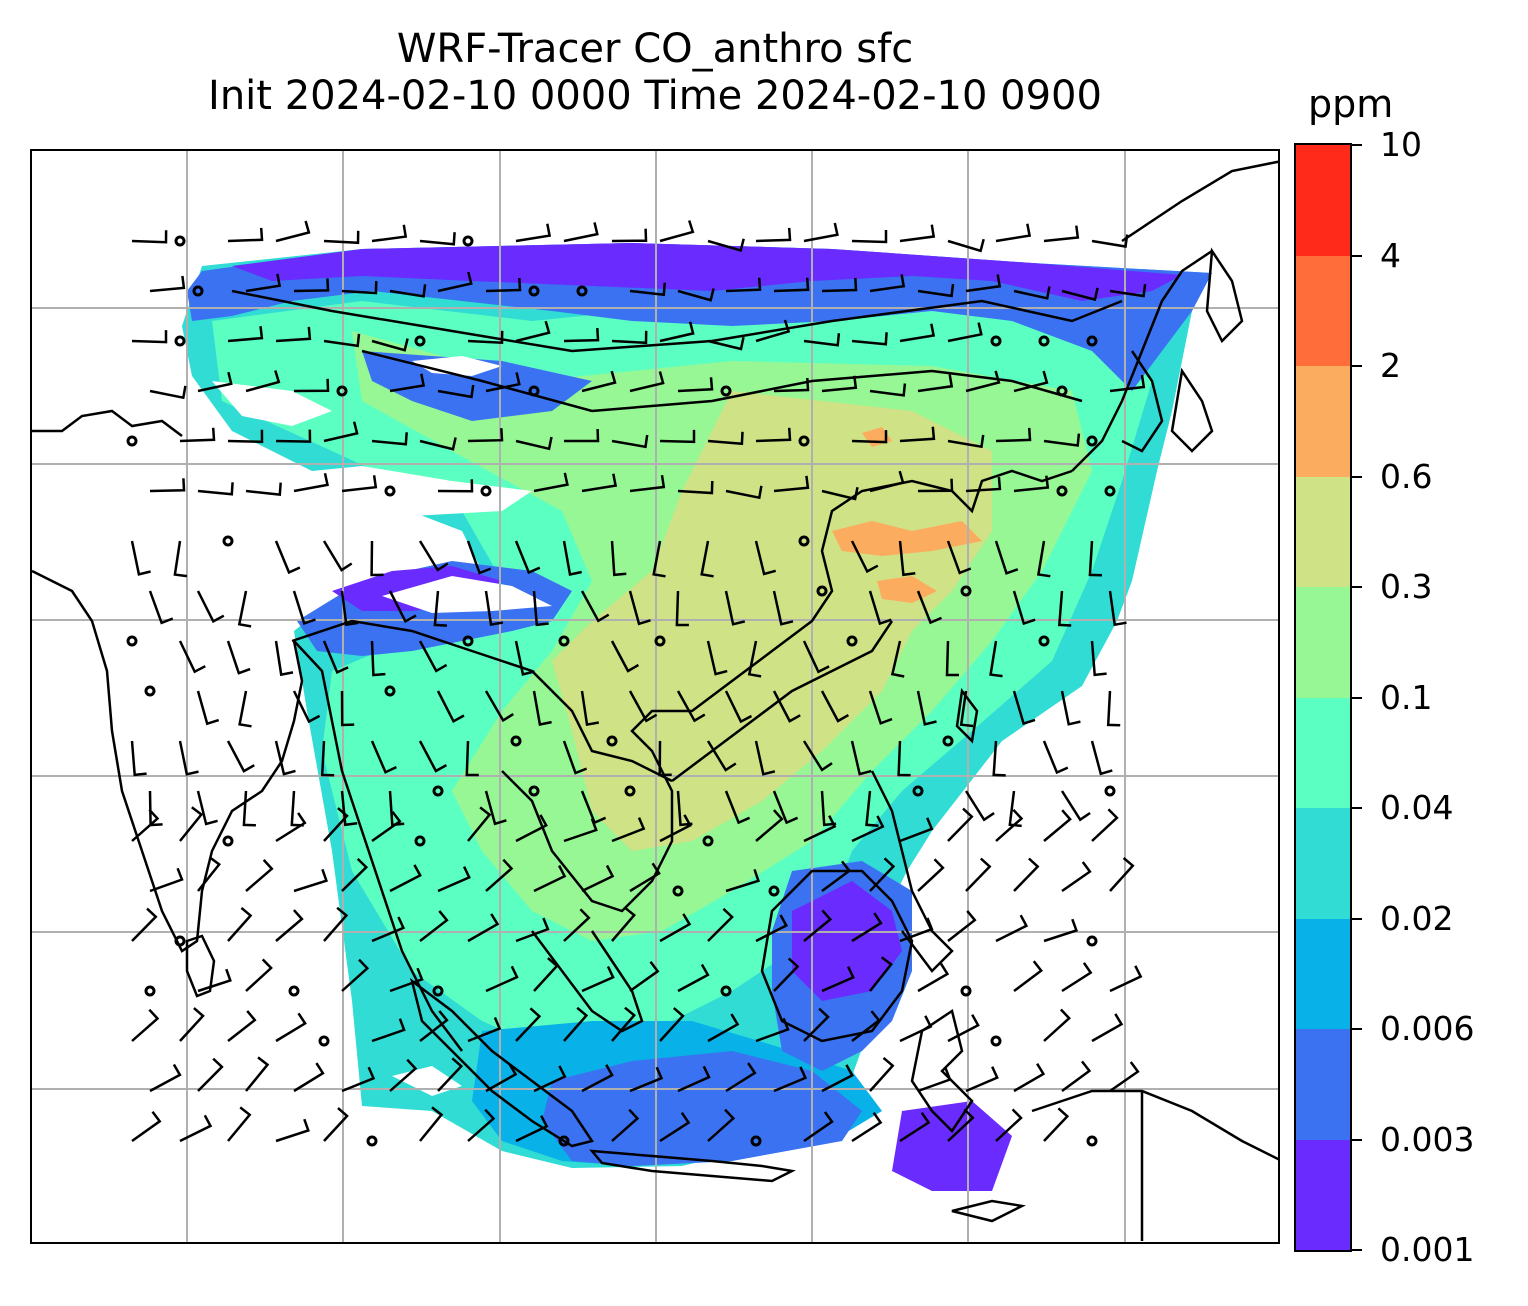 The height and width of the screenshot is (1306, 1528). I want to click on colorbar-tick-label: 10, so click(1401, 144).